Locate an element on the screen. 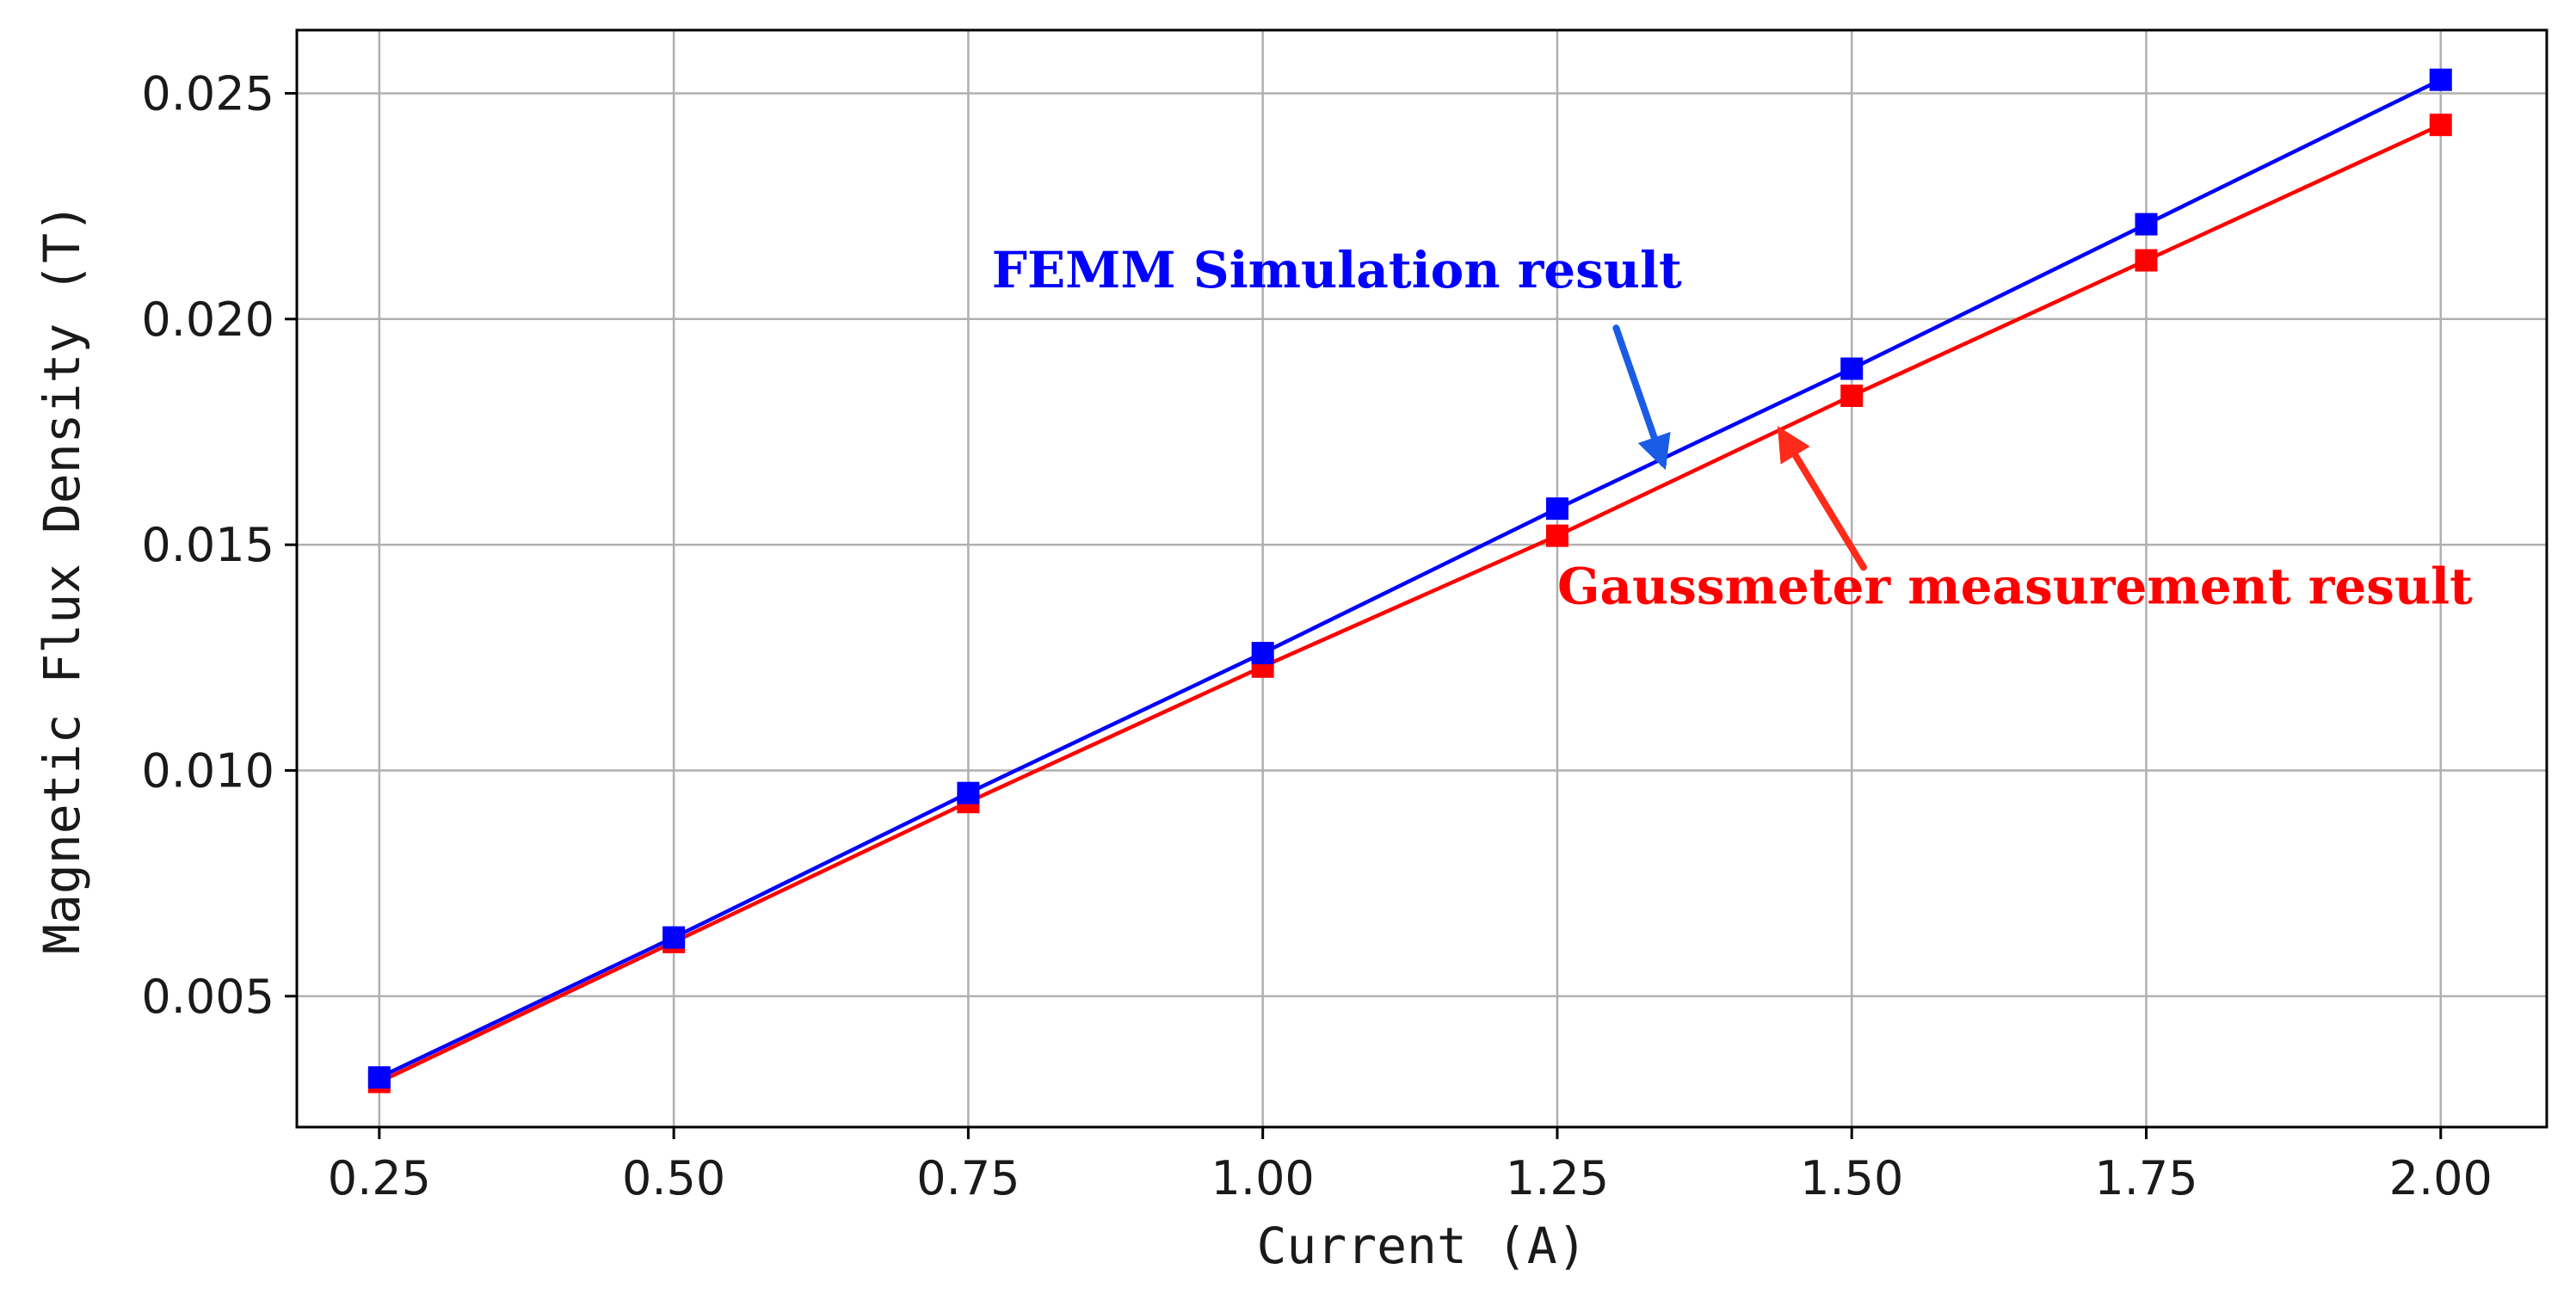 The image size is (2576, 1294). y-tick-label: 0.020 is located at coordinates (208, 320).